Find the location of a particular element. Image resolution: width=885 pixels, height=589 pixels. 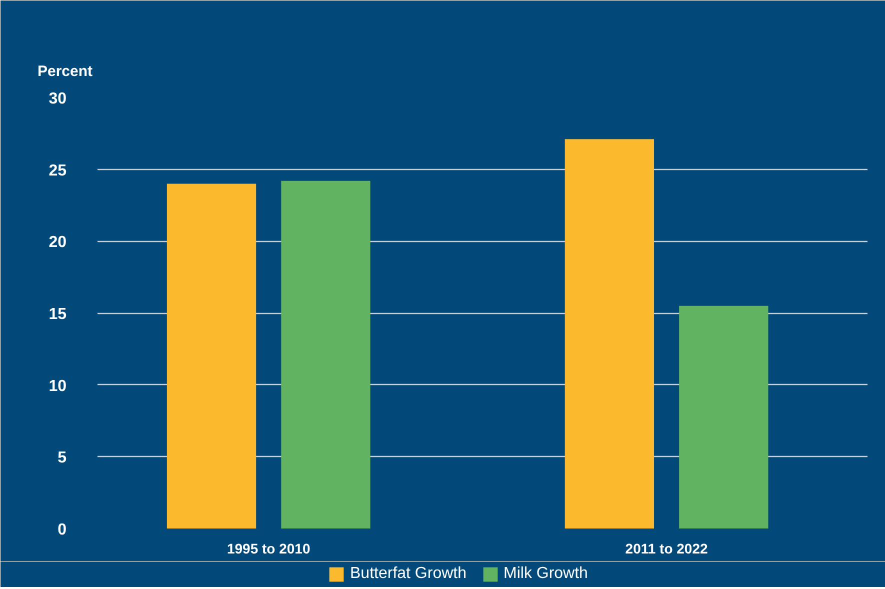

y-tick-label: 0 is located at coordinates (62, 530).